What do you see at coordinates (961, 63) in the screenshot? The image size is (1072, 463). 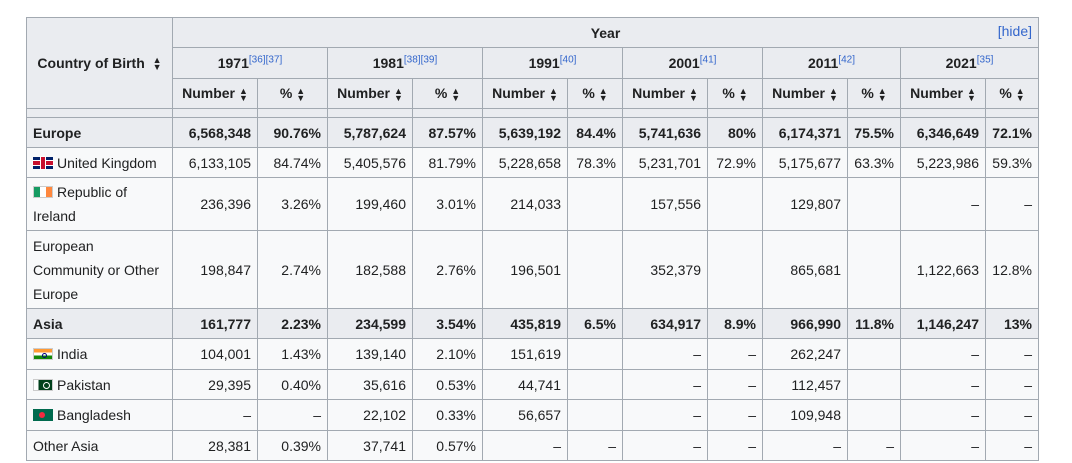 I see `year-label: 2021` at bounding box center [961, 63].